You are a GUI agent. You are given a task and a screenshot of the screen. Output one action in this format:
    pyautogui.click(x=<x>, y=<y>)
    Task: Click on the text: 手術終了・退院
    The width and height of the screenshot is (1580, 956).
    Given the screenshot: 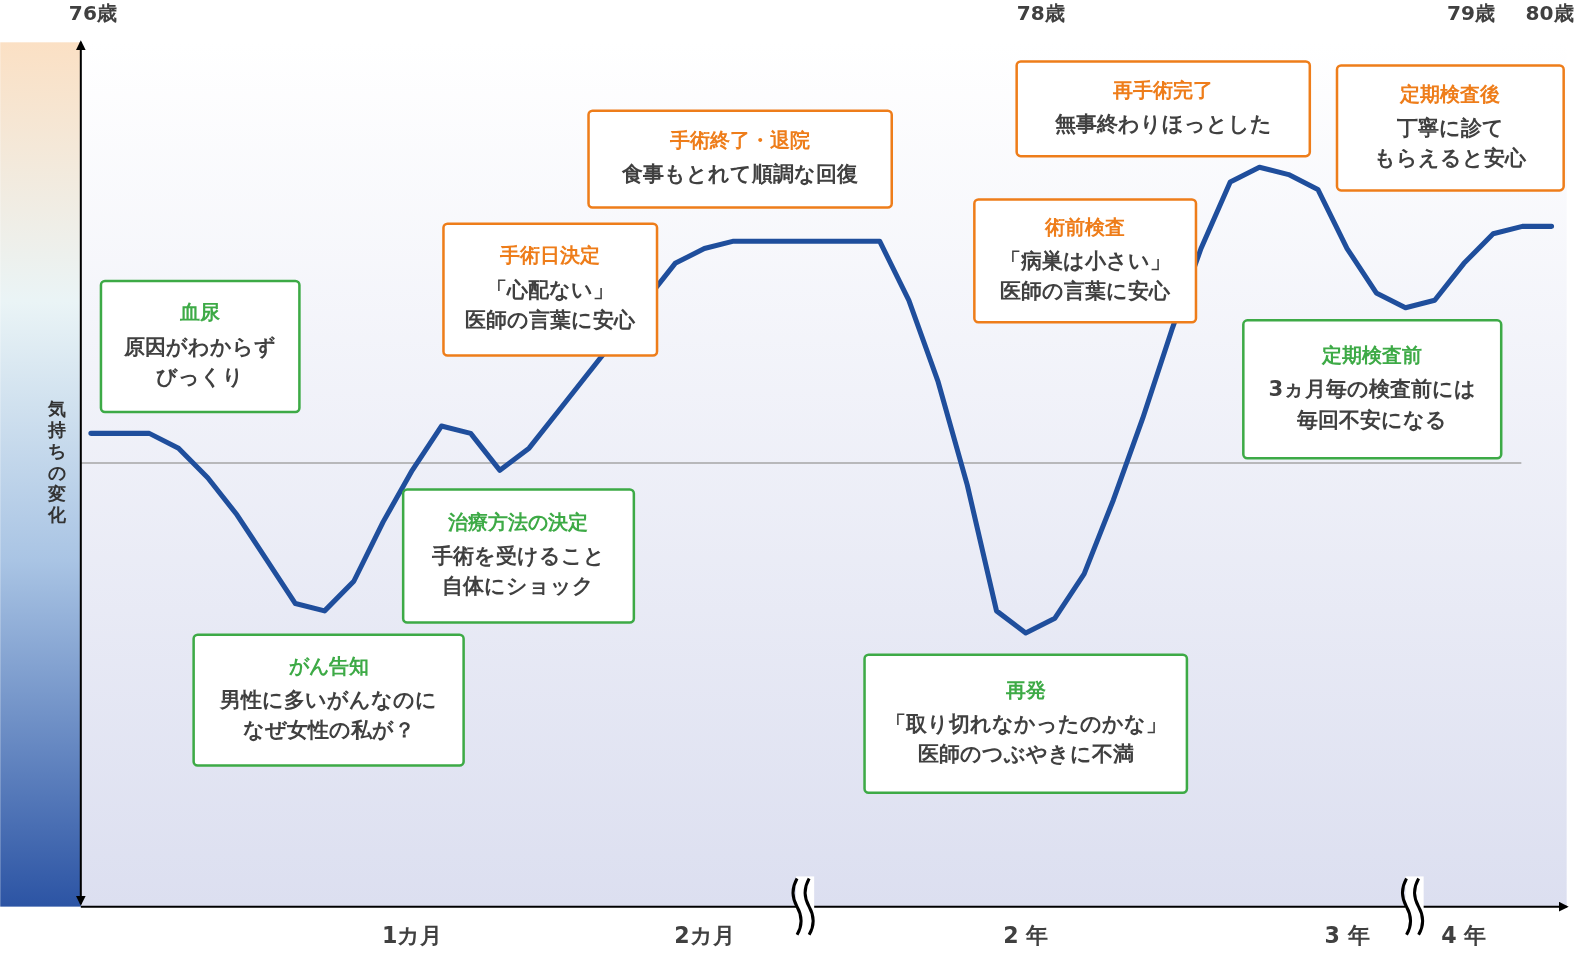 What is the action you would take?
    pyautogui.click(x=740, y=140)
    